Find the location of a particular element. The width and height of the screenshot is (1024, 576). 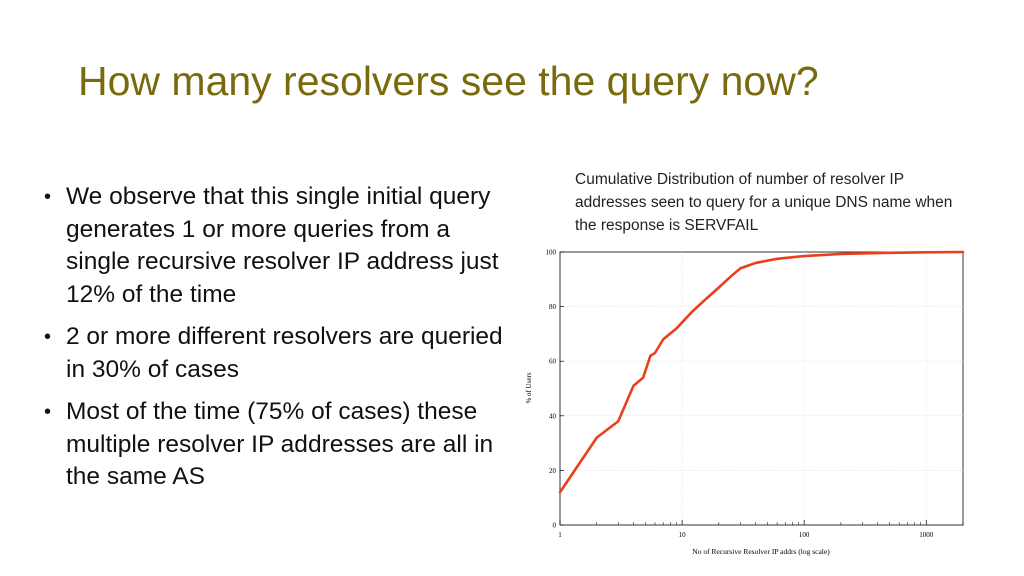

x-tick-label: 1 is located at coordinates (560, 535).